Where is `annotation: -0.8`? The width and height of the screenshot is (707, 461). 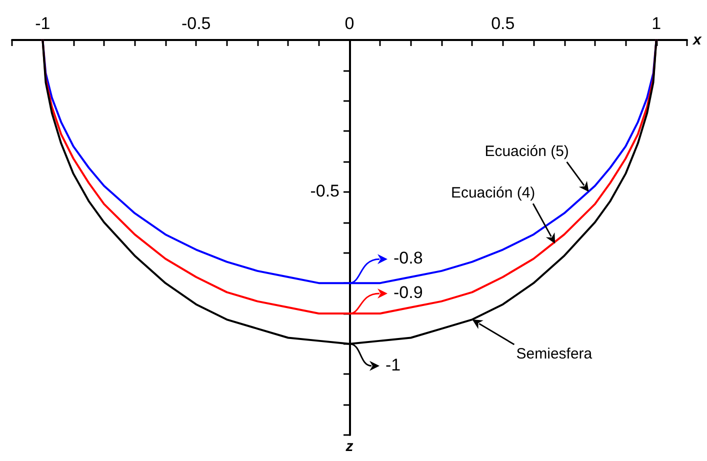
annotation: -0.8 is located at coordinates (408, 258).